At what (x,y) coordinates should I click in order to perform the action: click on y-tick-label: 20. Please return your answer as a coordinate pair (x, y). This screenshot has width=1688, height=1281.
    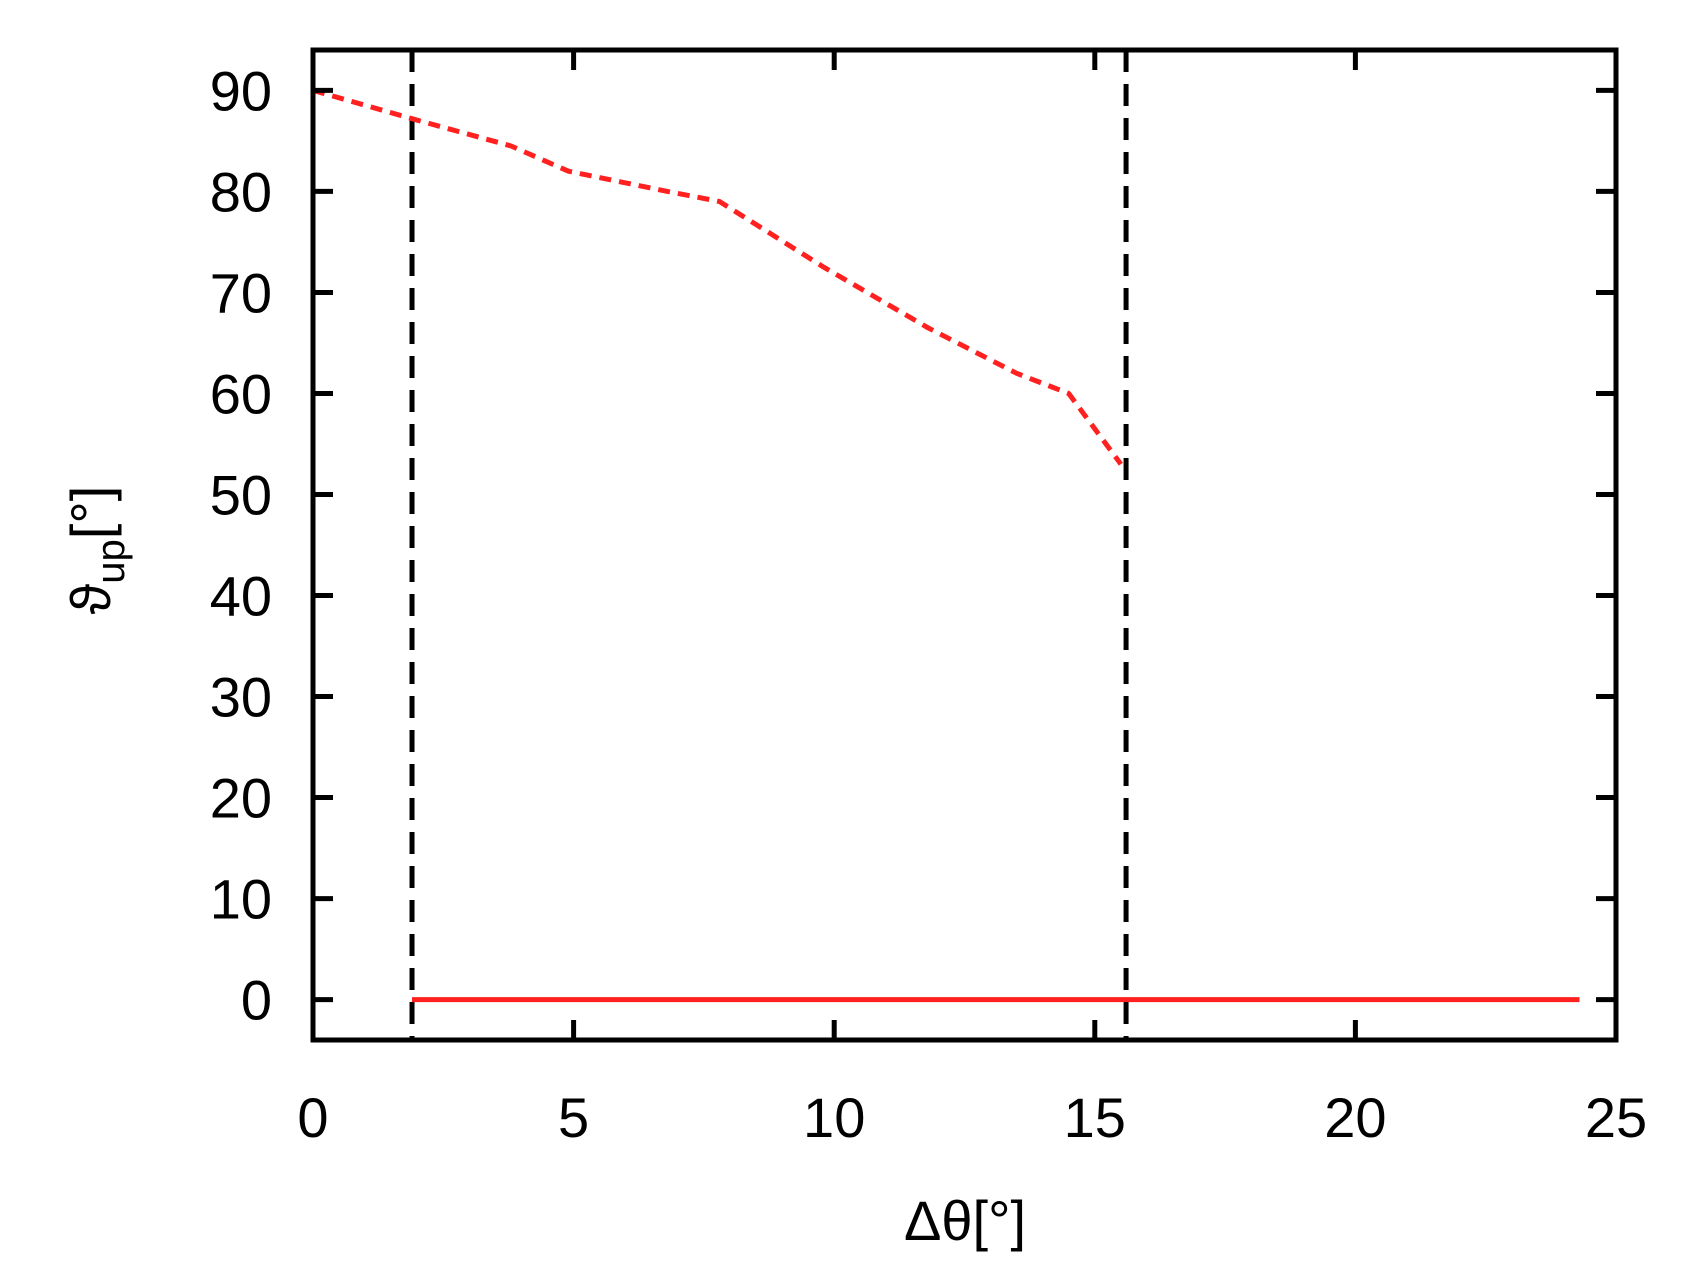
    Looking at the image, I should click on (241, 798).